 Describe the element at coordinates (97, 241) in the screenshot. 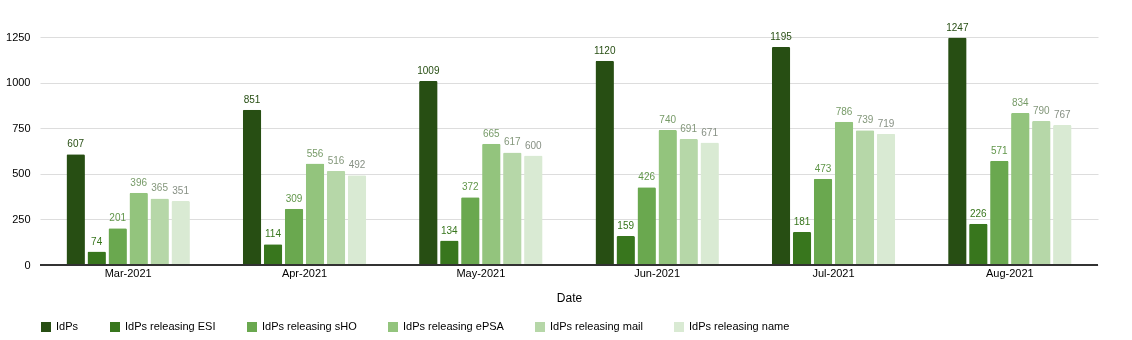

I see `data-label: 74` at that location.